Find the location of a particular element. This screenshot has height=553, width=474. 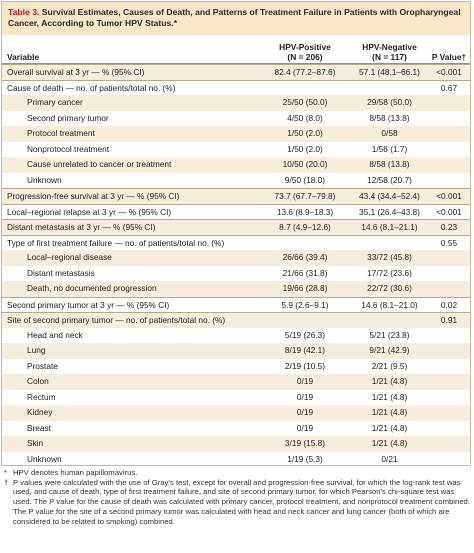

cell-hpv-negative: 5/21 (23.8) is located at coordinates (389, 334).